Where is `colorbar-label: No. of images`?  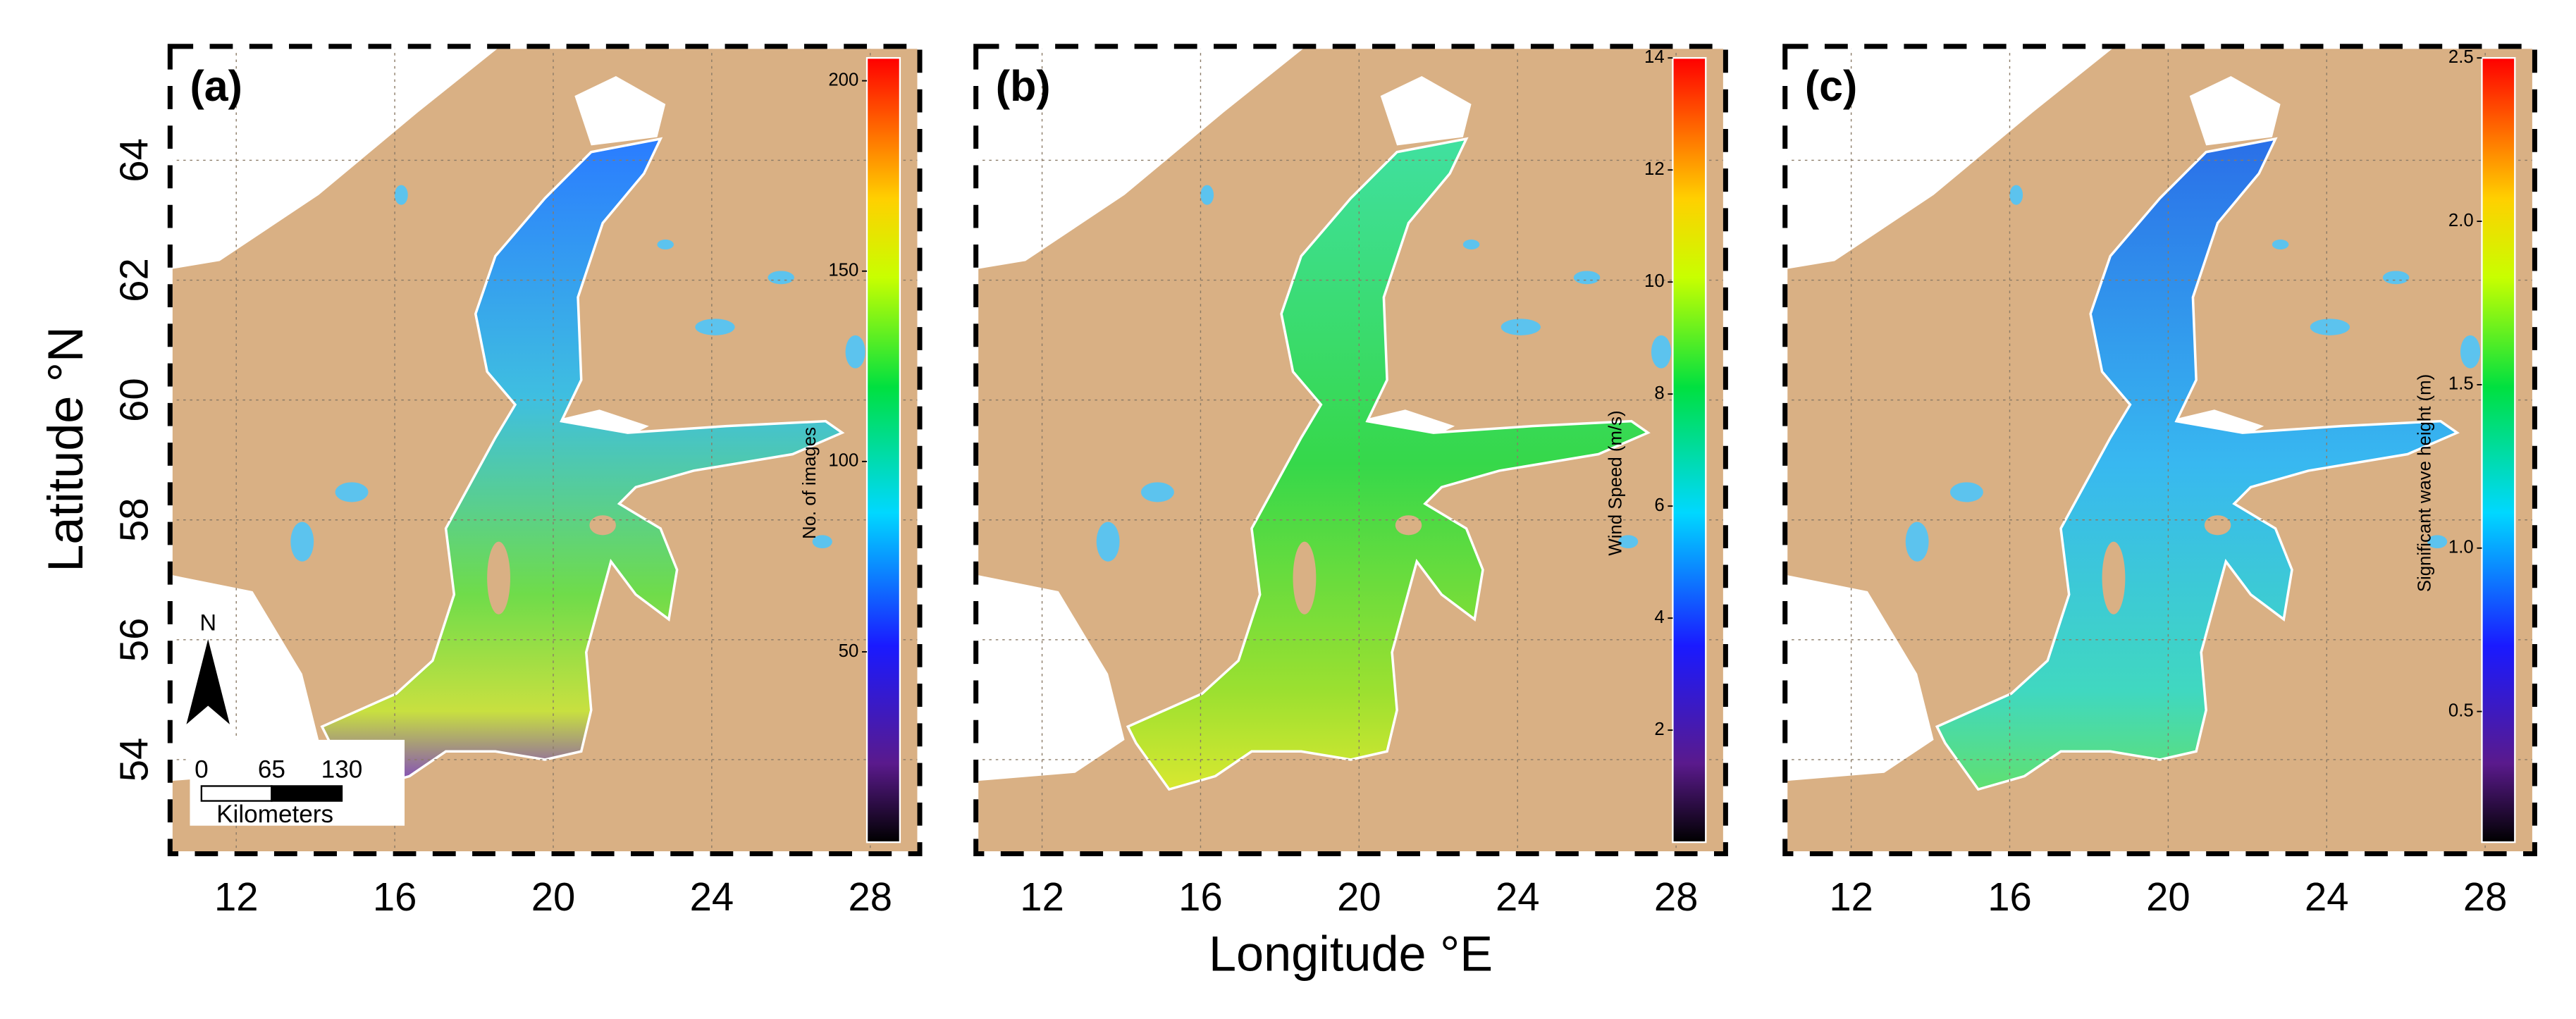 colorbar-label: No. of images is located at coordinates (810, 483).